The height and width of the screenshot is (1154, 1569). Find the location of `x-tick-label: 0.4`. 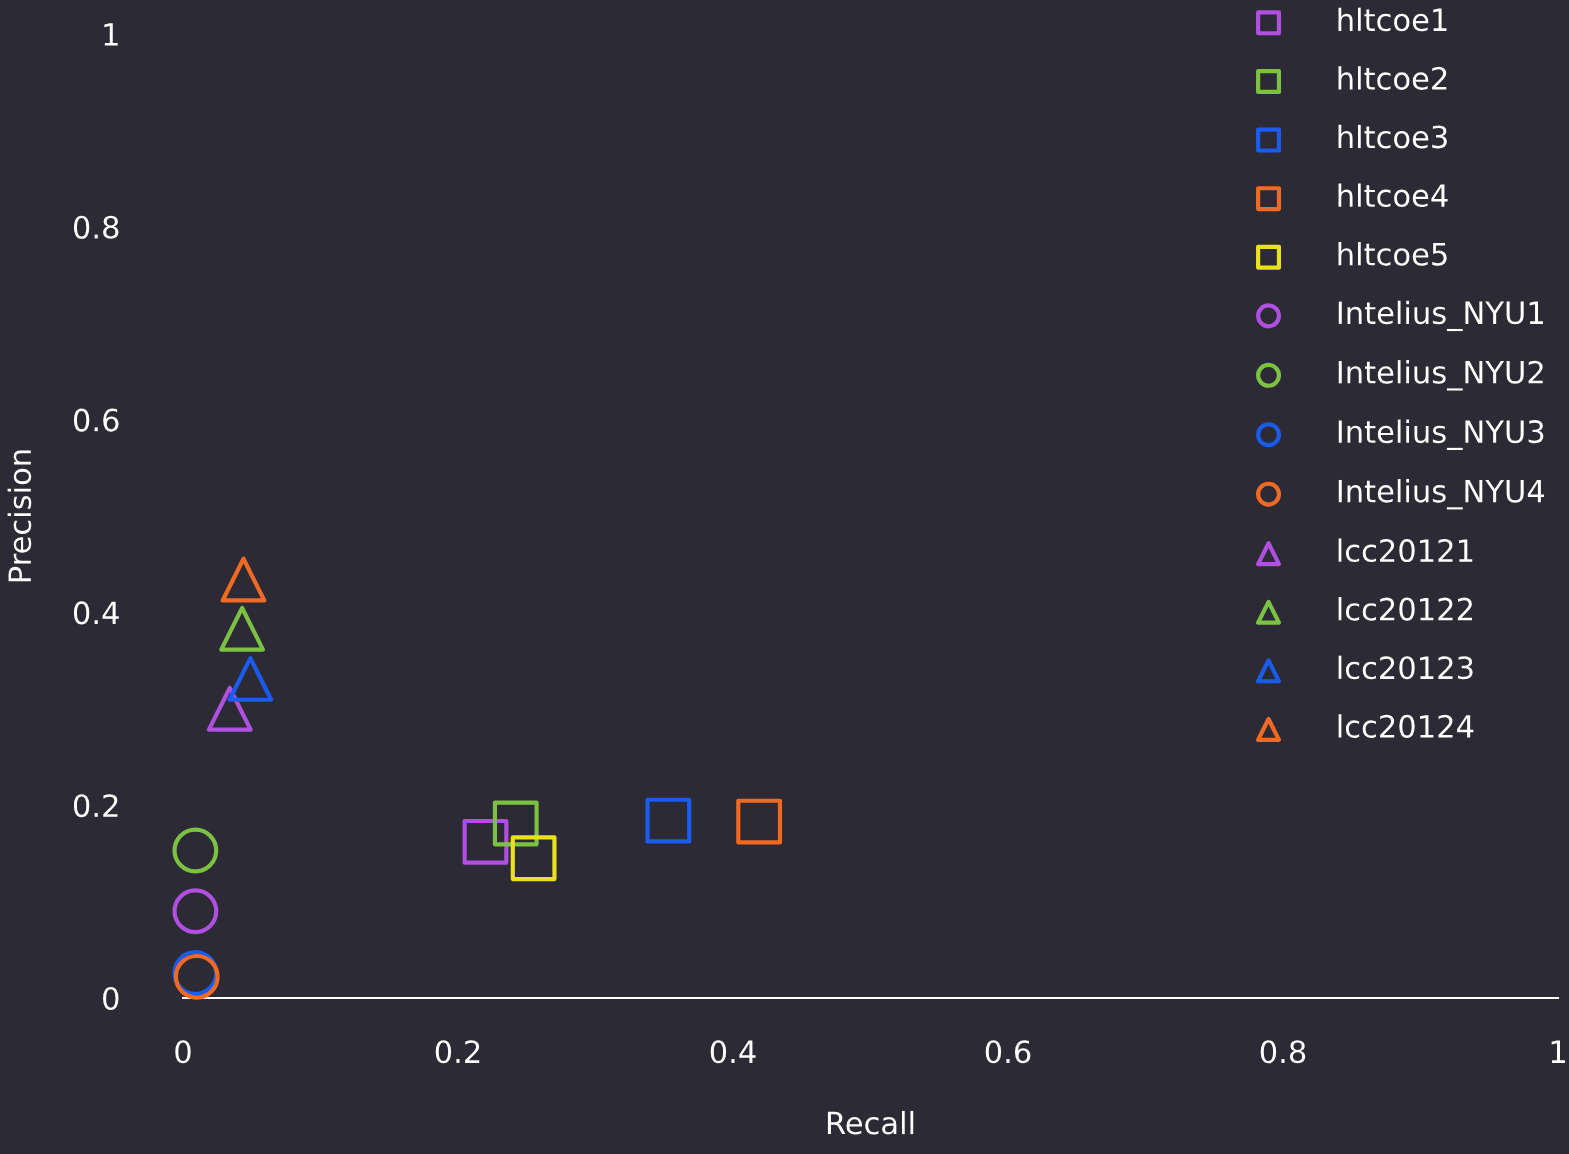

x-tick-label: 0.4 is located at coordinates (733, 1052).